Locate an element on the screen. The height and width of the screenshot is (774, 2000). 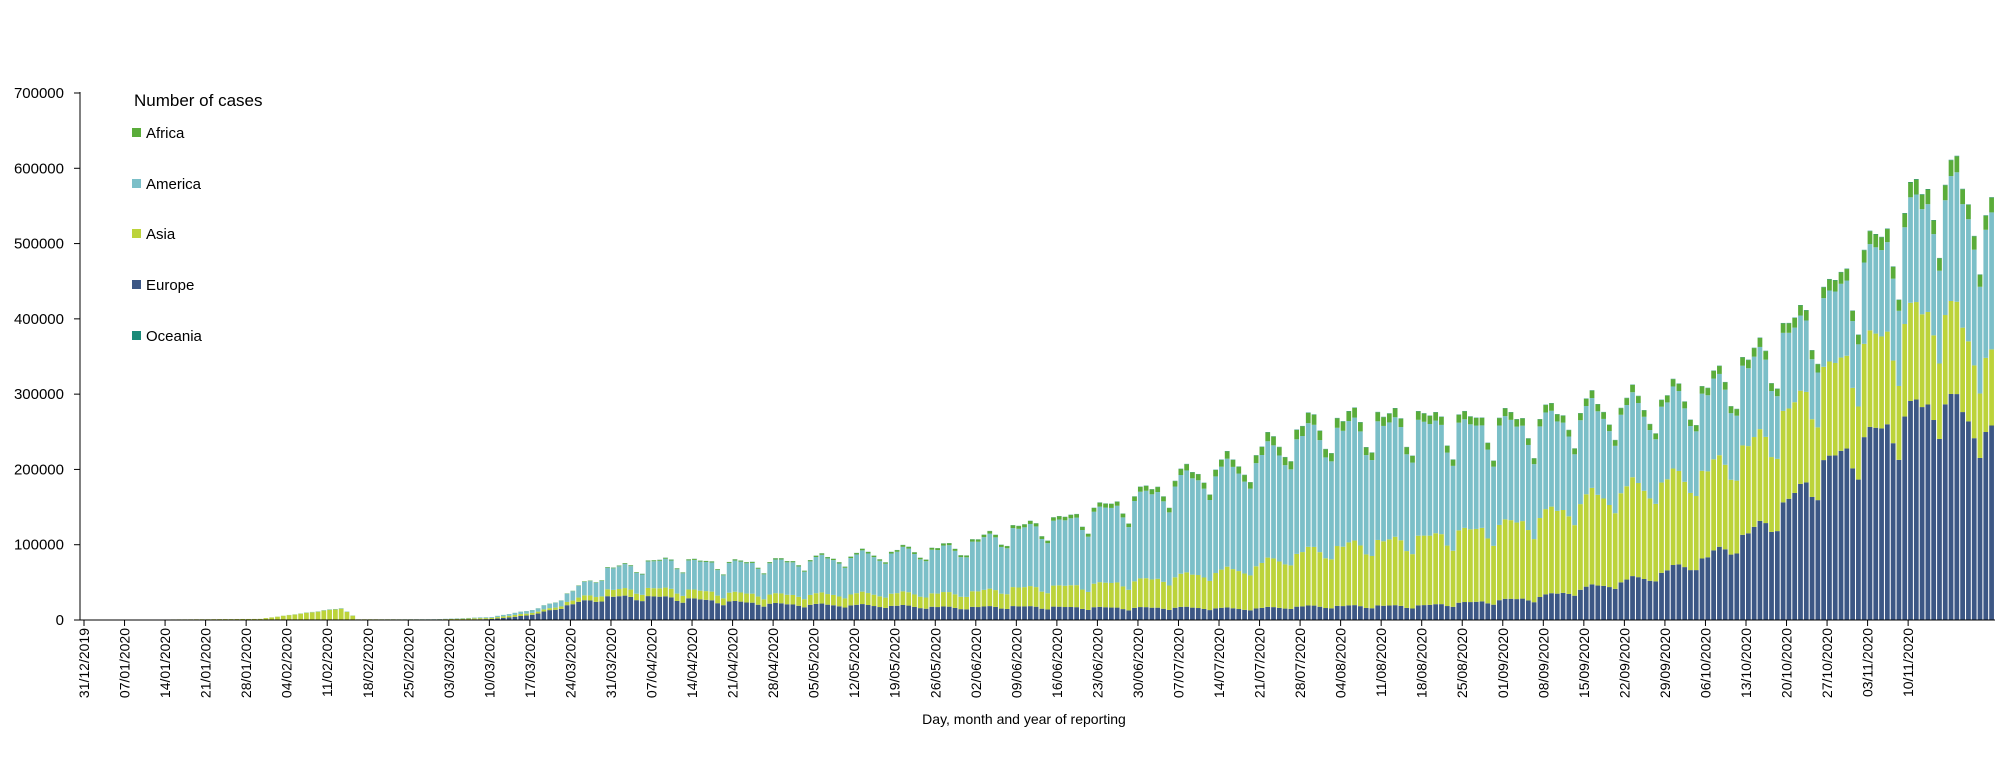
x-tick-label: 24/03/2020 is located at coordinates (570, 663).